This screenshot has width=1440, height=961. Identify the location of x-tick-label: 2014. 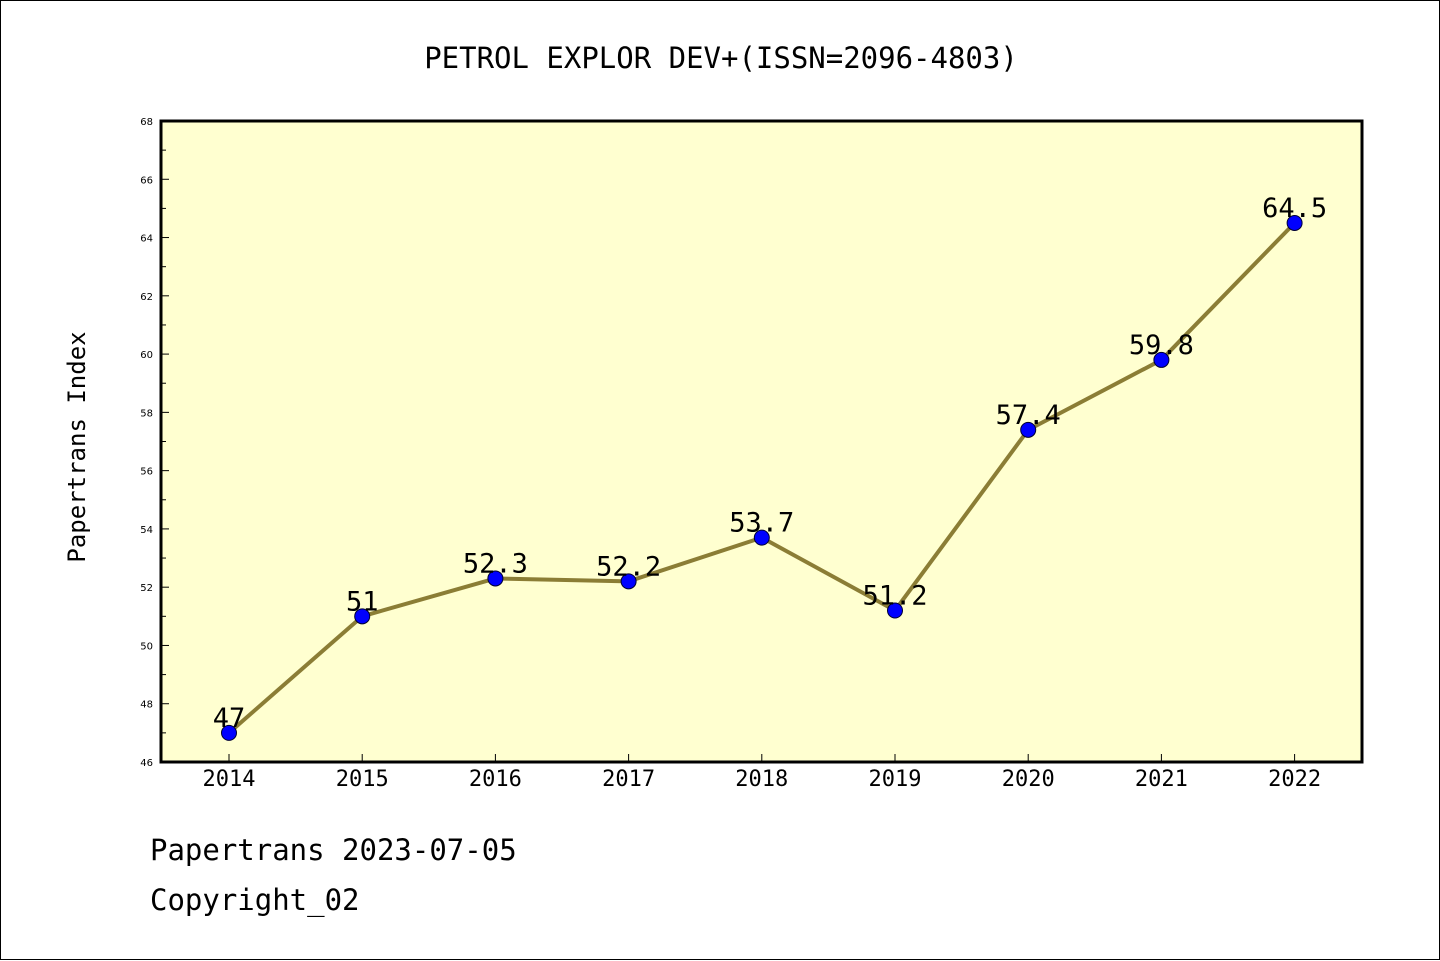
(229, 779).